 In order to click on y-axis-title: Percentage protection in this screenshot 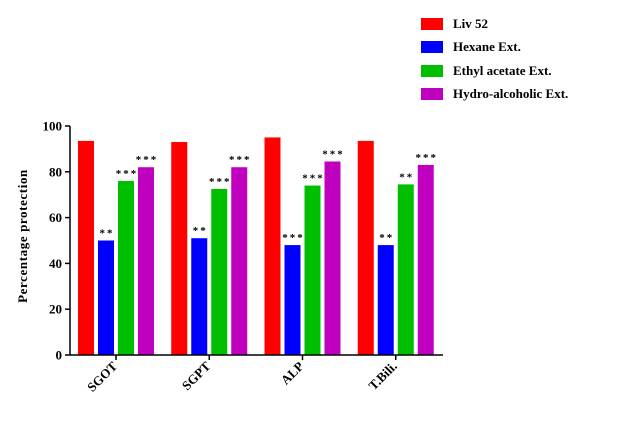, I will do `click(22, 236)`.